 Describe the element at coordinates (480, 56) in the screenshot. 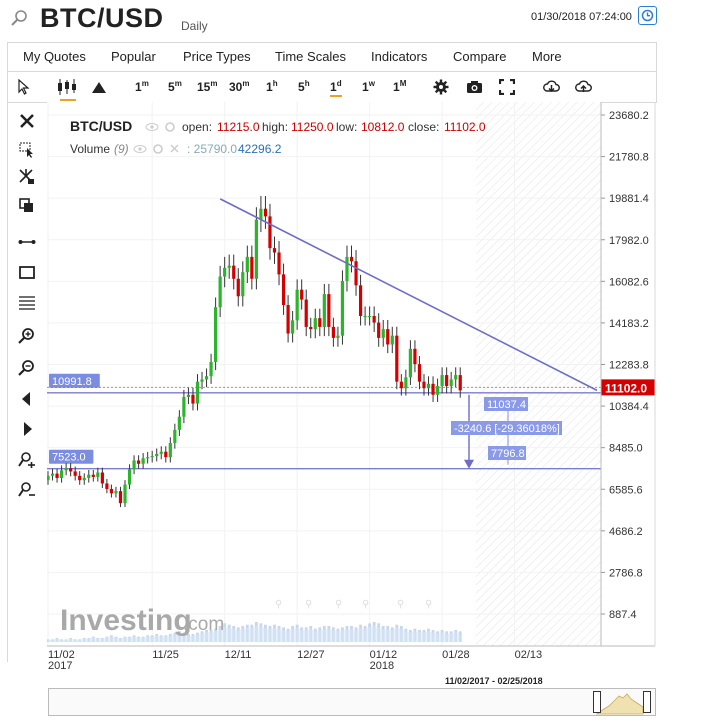

I see `menu-compare: Compare` at that location.